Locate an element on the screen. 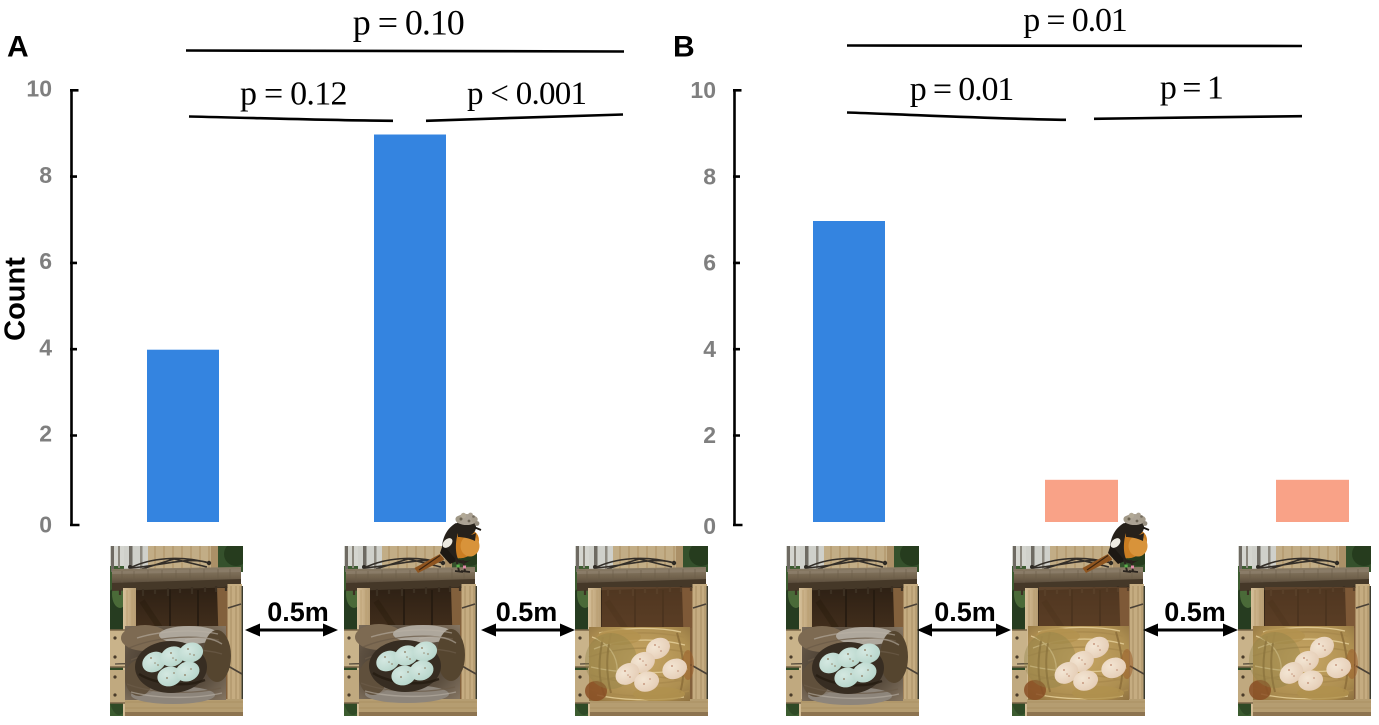 Image resolution: width=1379 pixels, height=725 pixels. svg-text: p = 0.12 is located at coordinates (294, 94).